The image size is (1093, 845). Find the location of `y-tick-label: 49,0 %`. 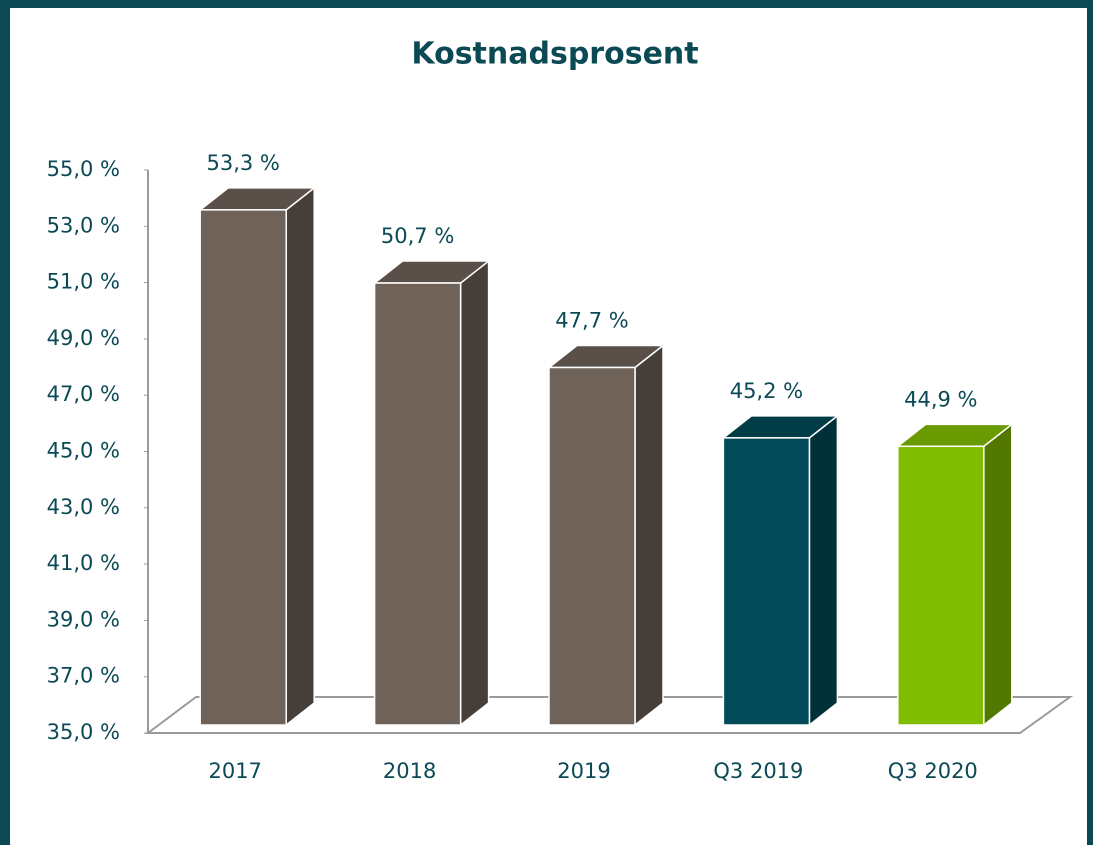

y-tick-label: 49,0 % is located at coordinates (83, 338).